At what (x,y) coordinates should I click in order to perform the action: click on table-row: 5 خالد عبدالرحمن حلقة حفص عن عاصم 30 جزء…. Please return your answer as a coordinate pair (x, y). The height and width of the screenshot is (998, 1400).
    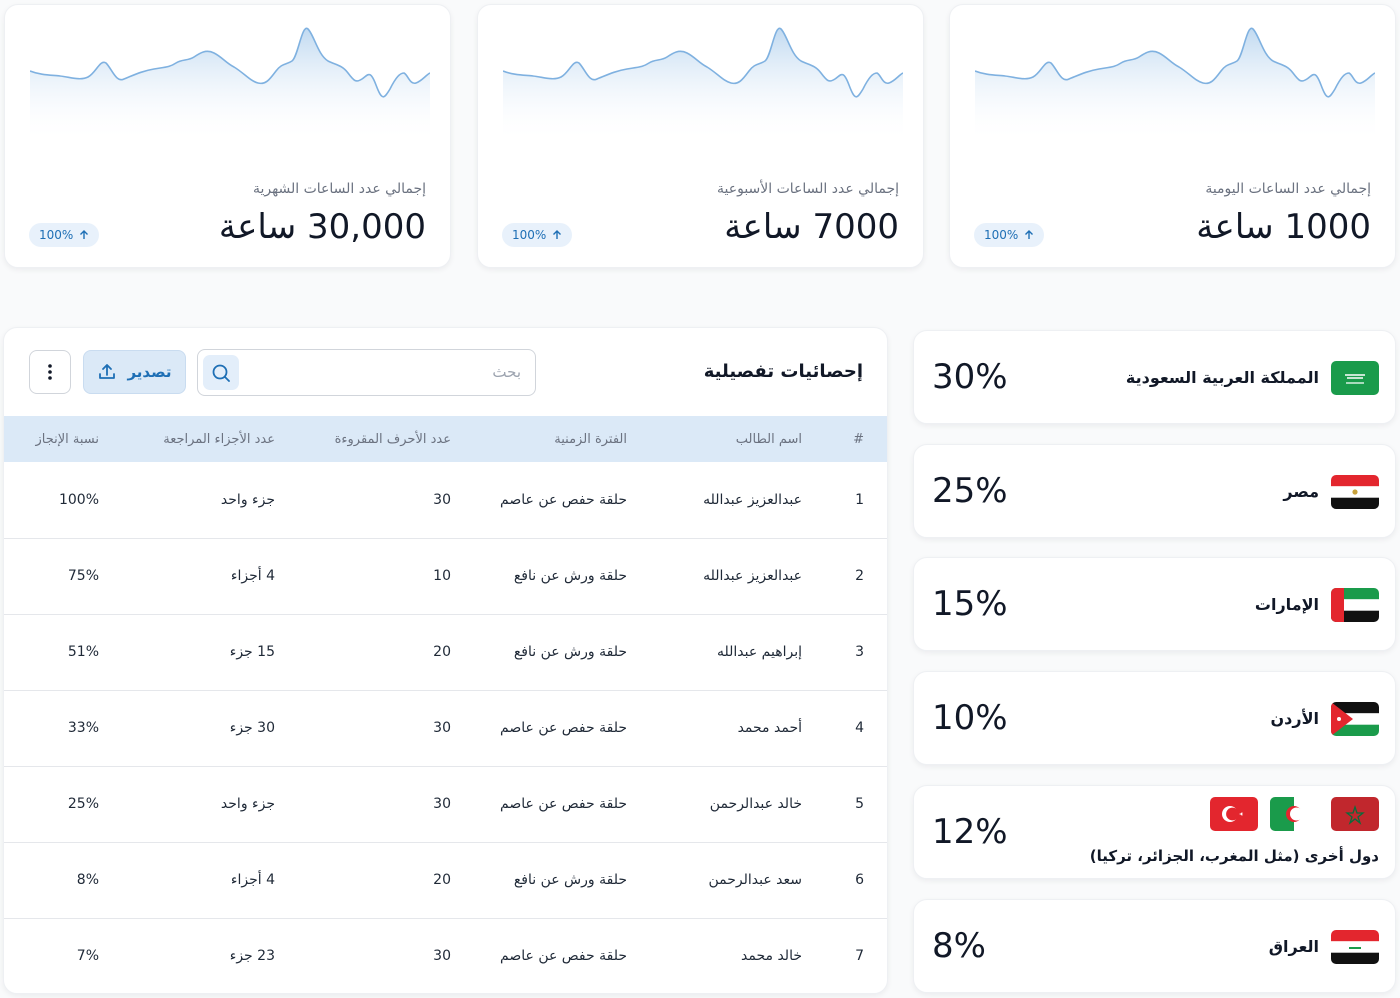
    Looking at the image, I should click on (445, 804).